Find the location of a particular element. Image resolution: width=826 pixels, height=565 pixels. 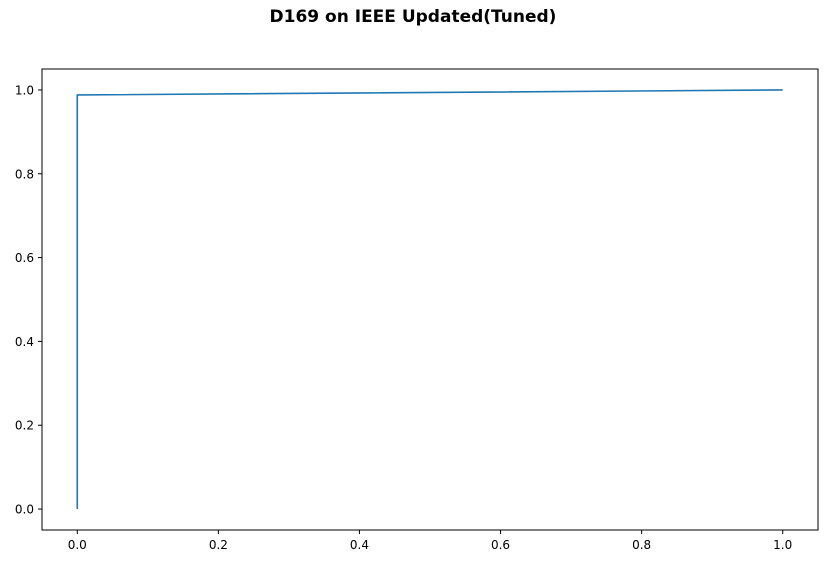

x-tick-label: 0.0 is located at coordinates (77, 545).